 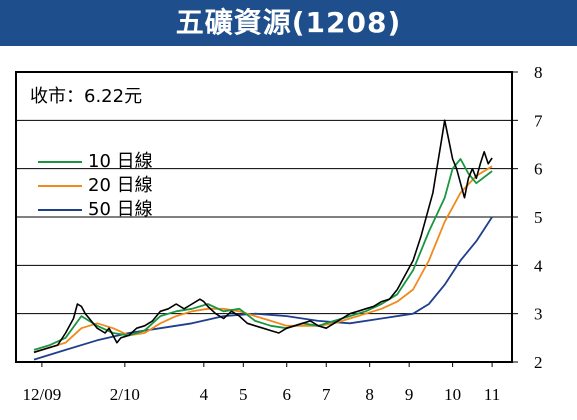 What do you see at coordinates (492, 394) in the screenshot?
I see `x-tick-label-9: 11` at bounding box center [492, 394].